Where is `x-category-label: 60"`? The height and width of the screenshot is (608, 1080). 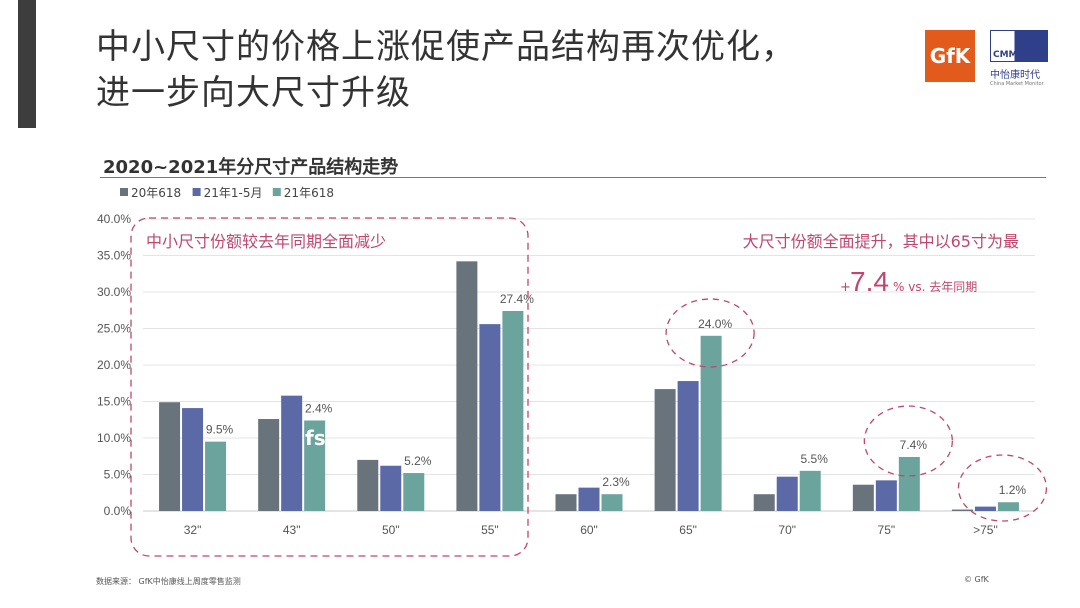
x-category-label: 60" is located at coordinates (589, 530).